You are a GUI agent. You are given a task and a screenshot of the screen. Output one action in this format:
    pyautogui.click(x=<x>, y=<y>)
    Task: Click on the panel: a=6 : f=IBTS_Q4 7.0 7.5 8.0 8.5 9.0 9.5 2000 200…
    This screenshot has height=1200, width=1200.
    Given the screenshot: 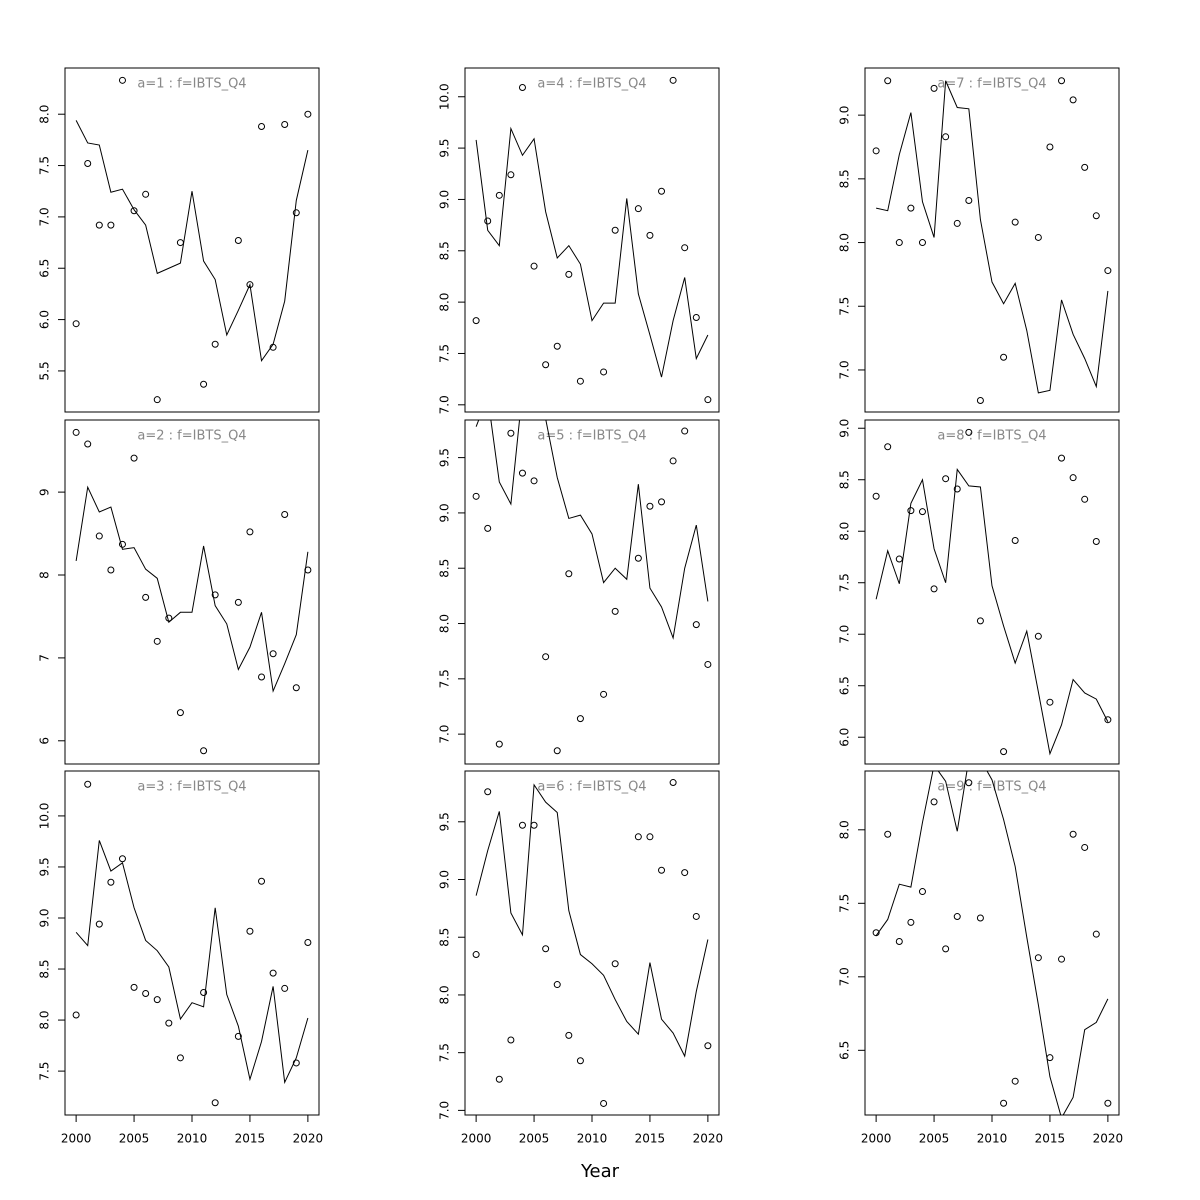 What is the action you would take?
    pyautogui.click(x=580, y=958)
    